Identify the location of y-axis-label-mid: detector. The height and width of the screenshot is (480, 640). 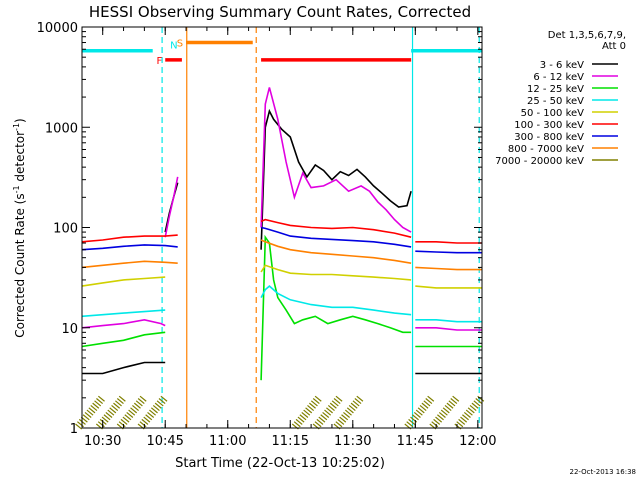
(20, 158).